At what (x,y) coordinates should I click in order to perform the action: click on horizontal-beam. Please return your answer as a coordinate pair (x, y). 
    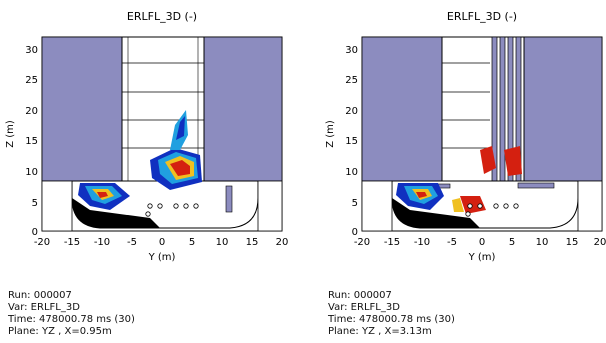
    Looking at the image, I should click on (536, 185).